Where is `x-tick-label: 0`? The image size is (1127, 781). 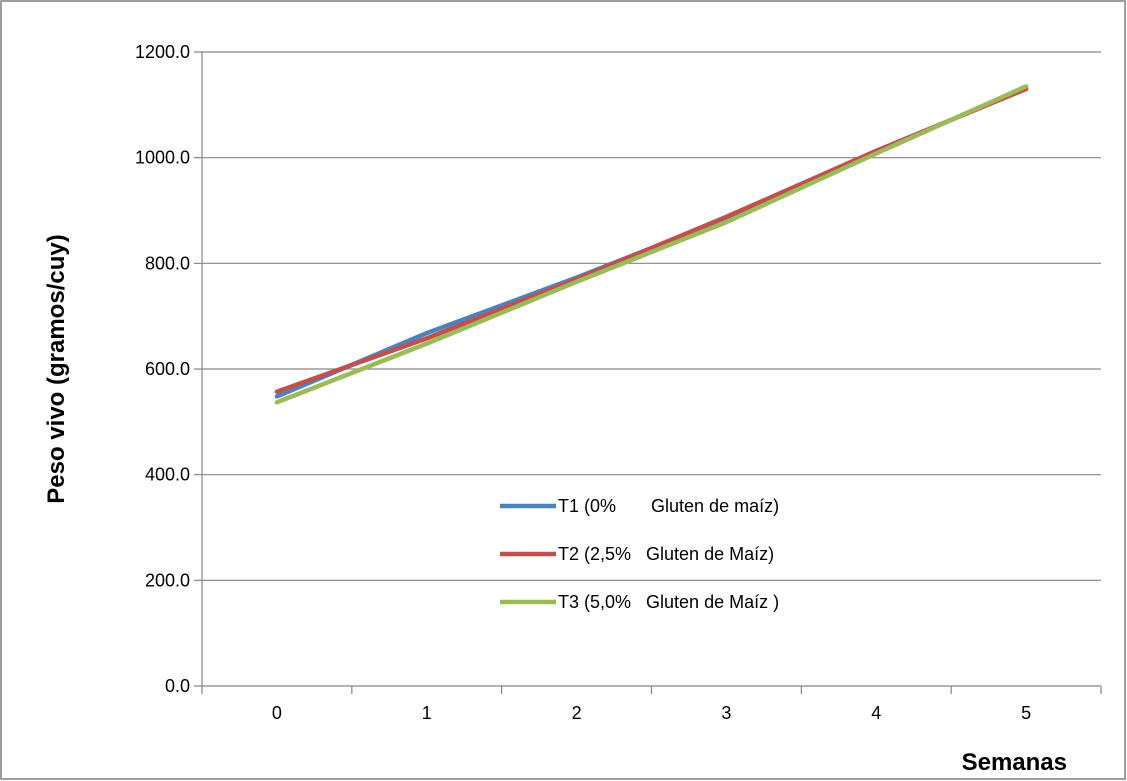
x-tick-label: 0 is located at coordinates (277, 713).